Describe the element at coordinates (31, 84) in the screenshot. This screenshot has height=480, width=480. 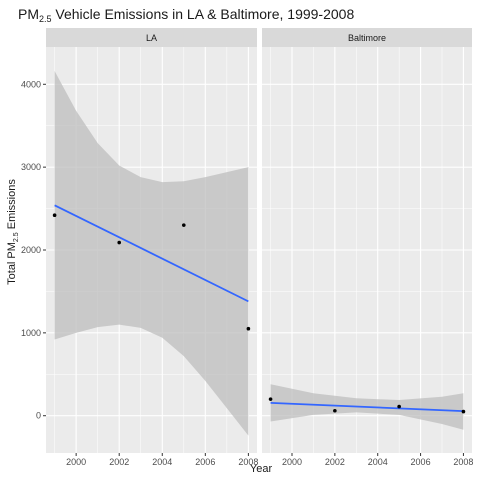
I see `y-tick-label: 4000` at that location.